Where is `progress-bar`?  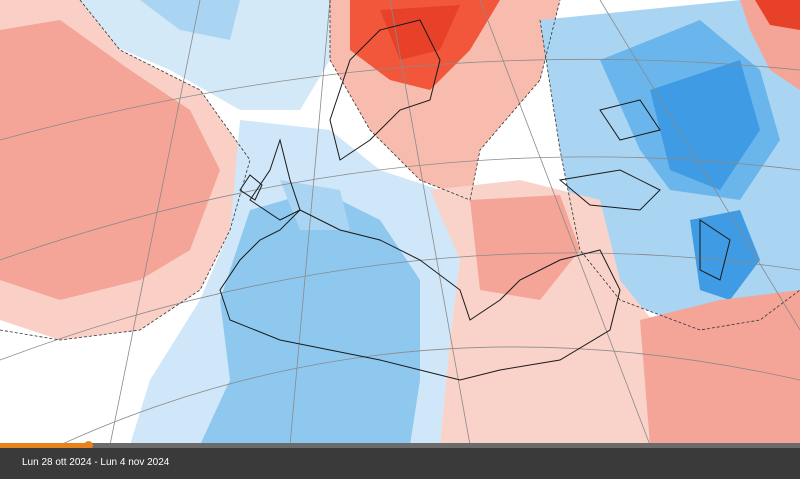 progress-bar is located at coordinates (400, 445).